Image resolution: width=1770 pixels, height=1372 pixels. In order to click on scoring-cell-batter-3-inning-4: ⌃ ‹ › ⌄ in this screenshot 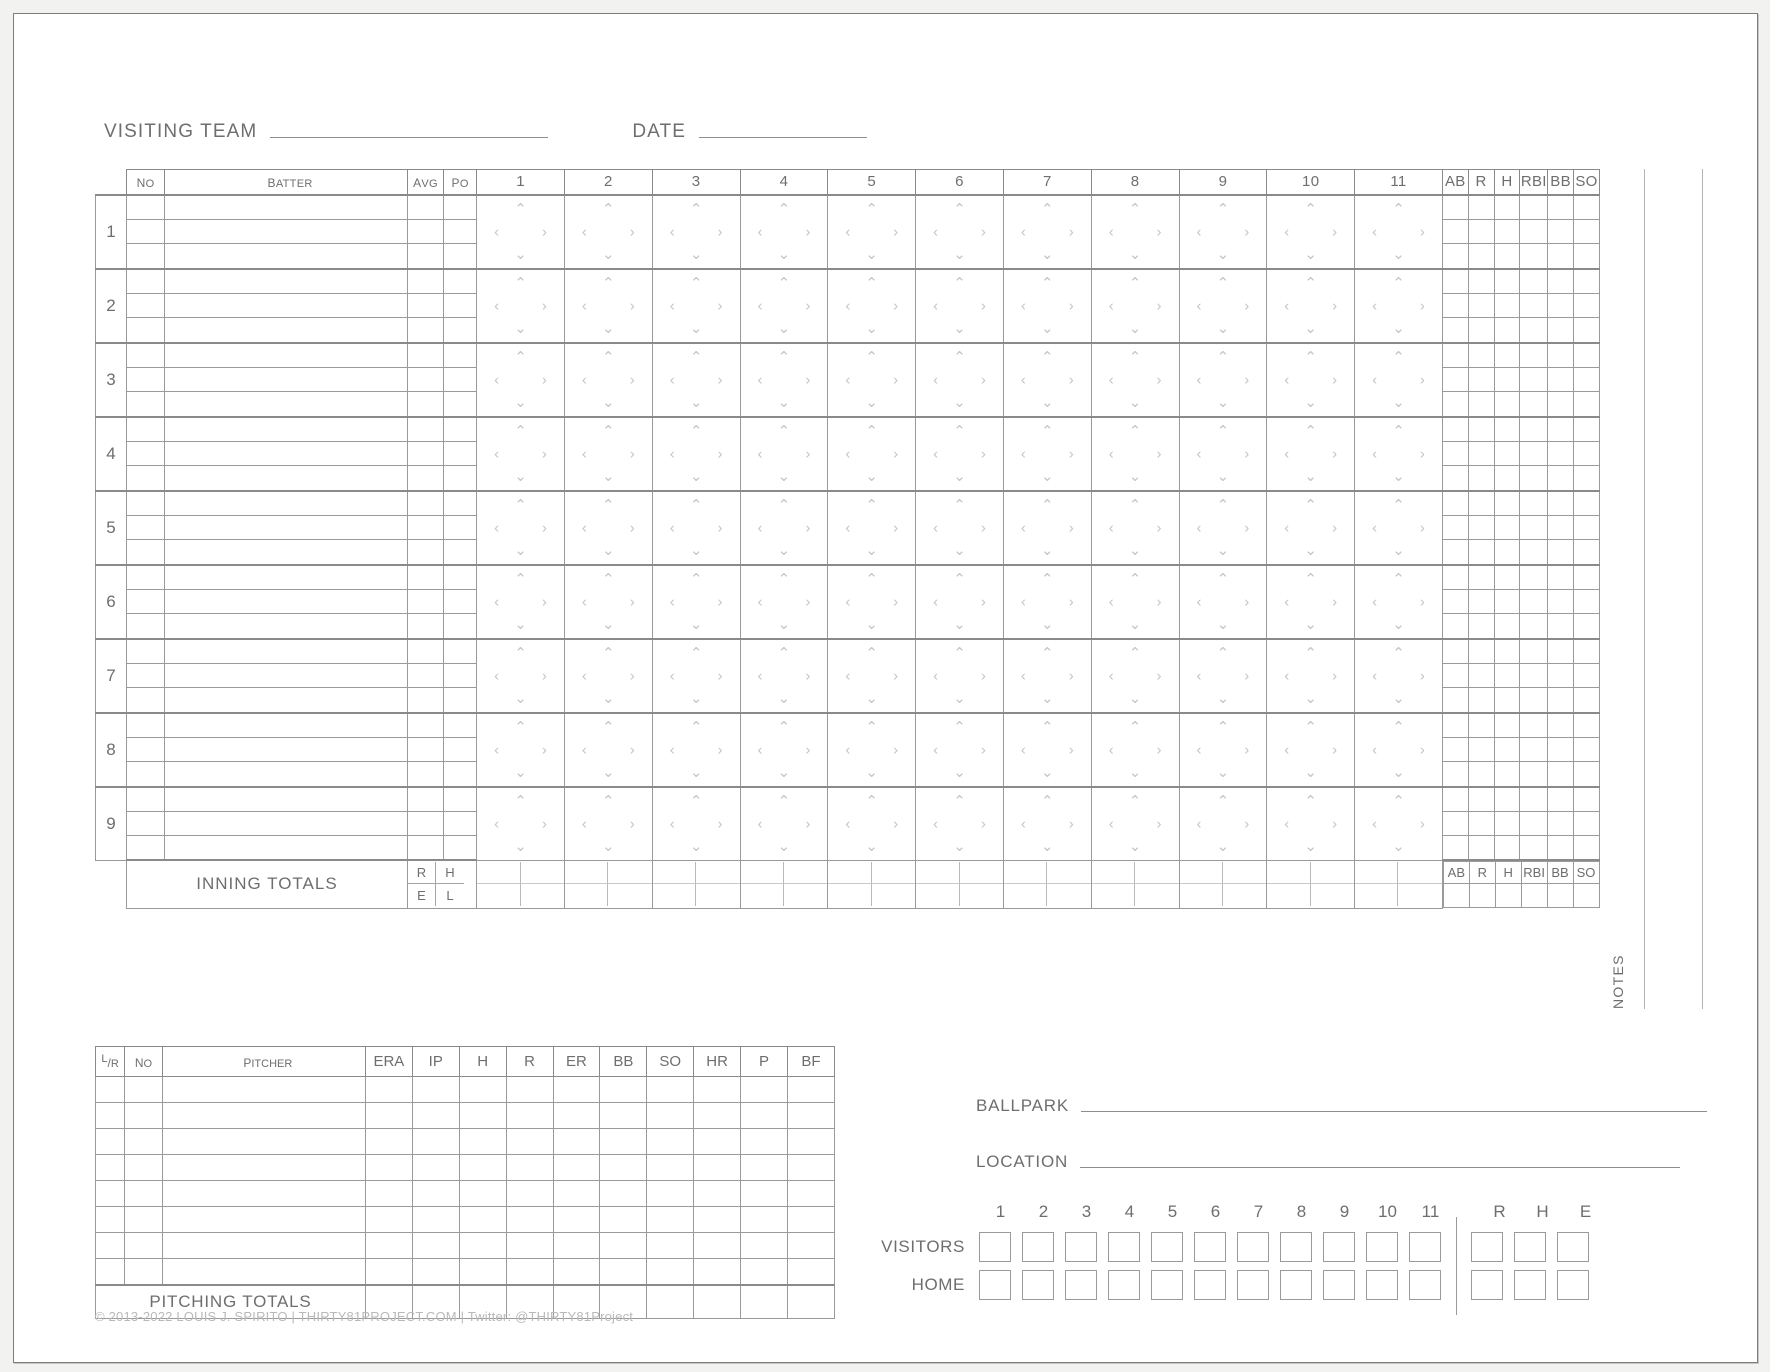, I will do `click(784, 379)`.